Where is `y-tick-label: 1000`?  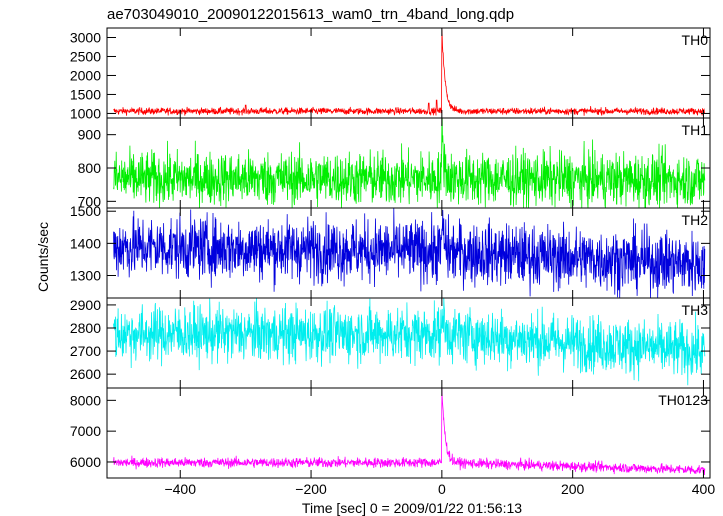
y-tick-label: 1000 is located at coordinates (85, 113).